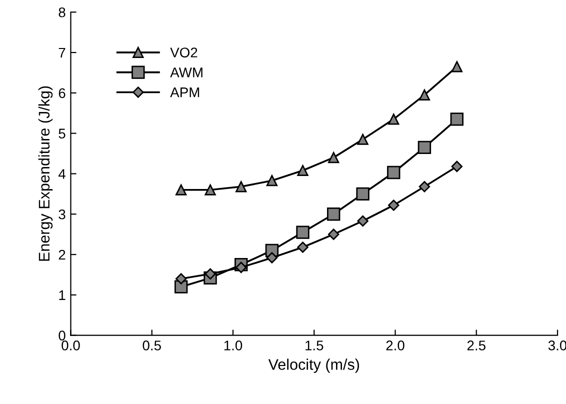  Describe the element at coordinates (62, 93) in the screenshot. I see `y-tick-label: 6` at that location.